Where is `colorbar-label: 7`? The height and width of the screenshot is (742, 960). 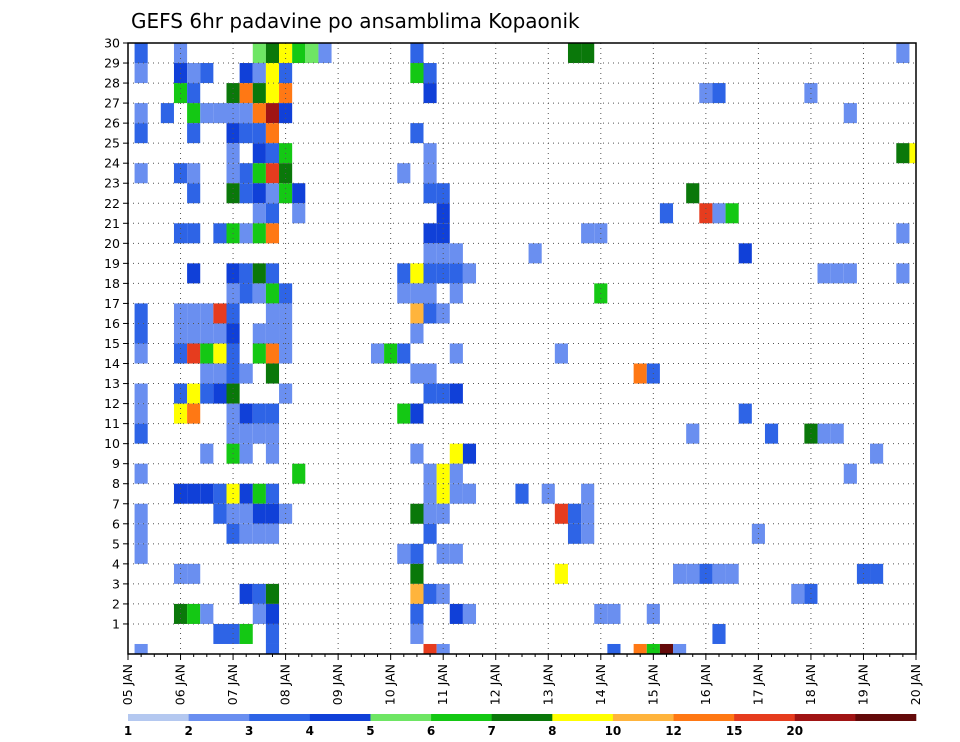
colorbar-label: 7 is located at coordinates (492, 731).